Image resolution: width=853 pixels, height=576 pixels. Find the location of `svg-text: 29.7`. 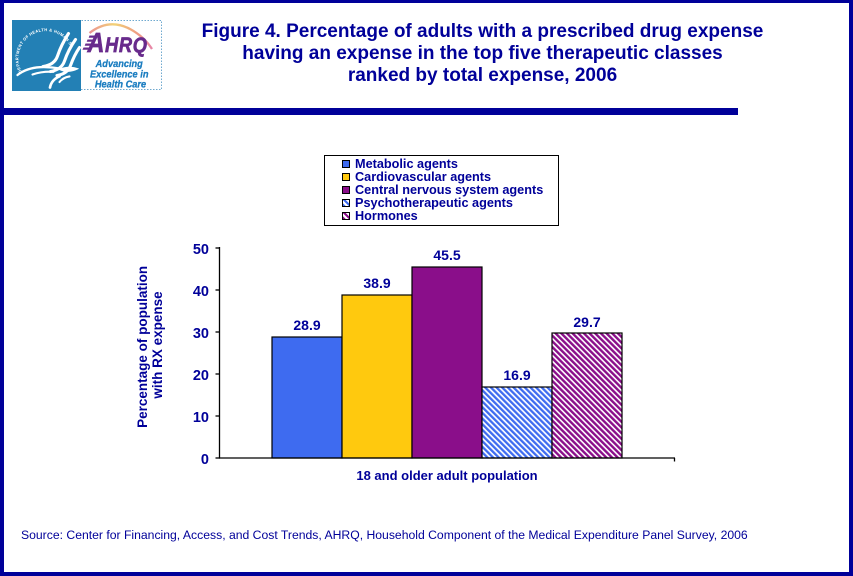

svg-text: 29.7 is located at coordinates (586, 322).